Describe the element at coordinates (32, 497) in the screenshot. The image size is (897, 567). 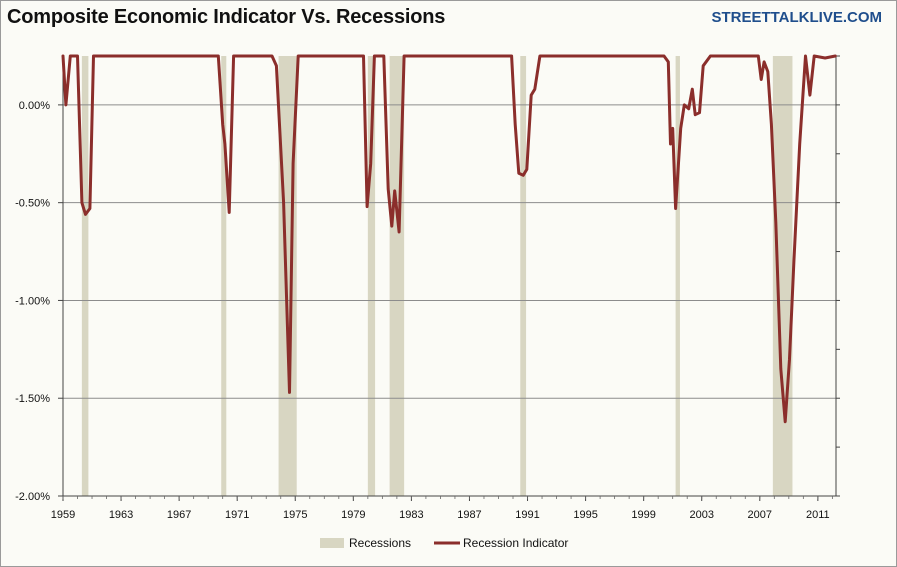
I see `y-tick-label: -2.00%` at that location.